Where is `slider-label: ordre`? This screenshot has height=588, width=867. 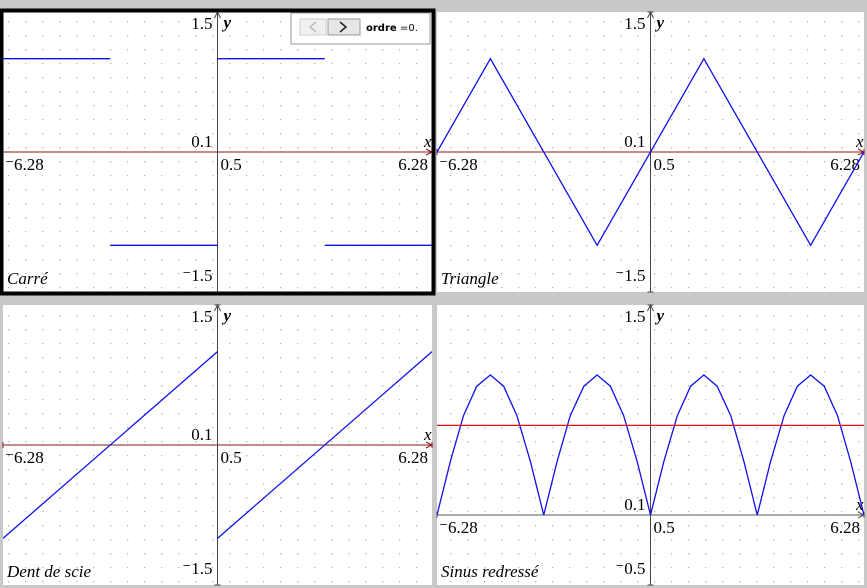 slider-label: ordre is located at coordinates (381, 28).